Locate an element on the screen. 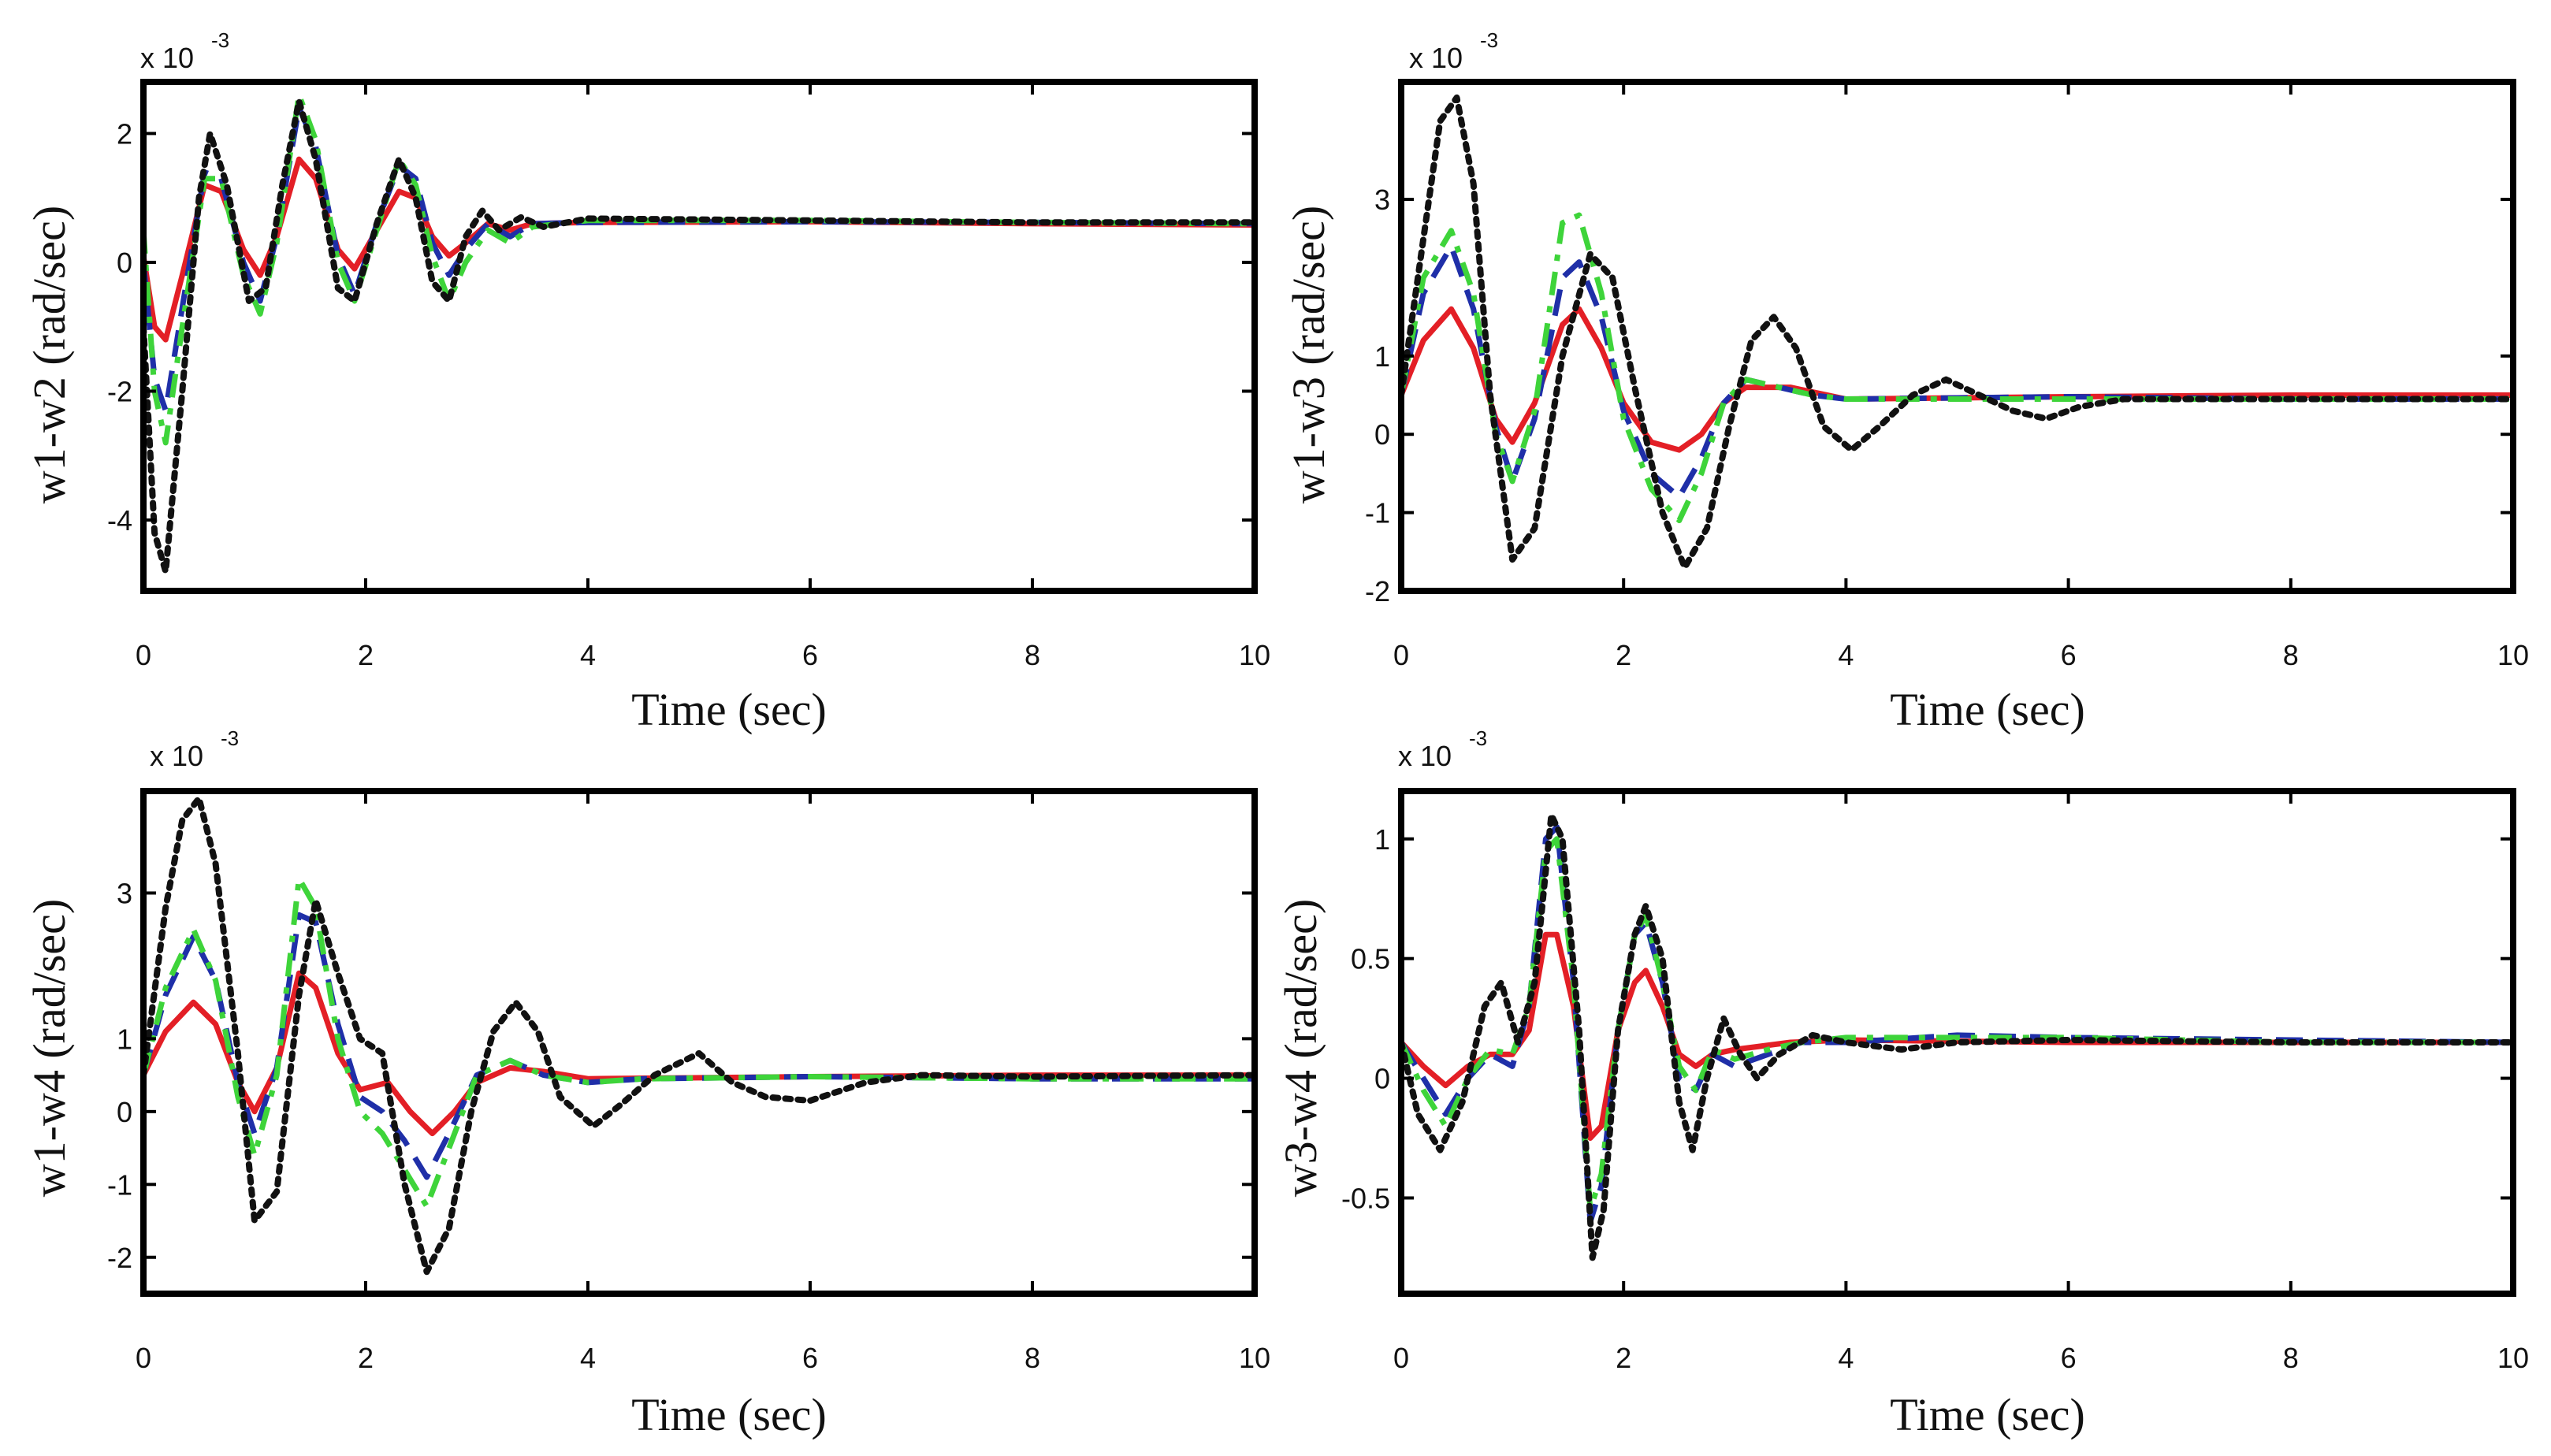 The image size is (2551, 1456). y-axis-label: w1-w4 (rad/sec) is located at coordinates (49, 1048).